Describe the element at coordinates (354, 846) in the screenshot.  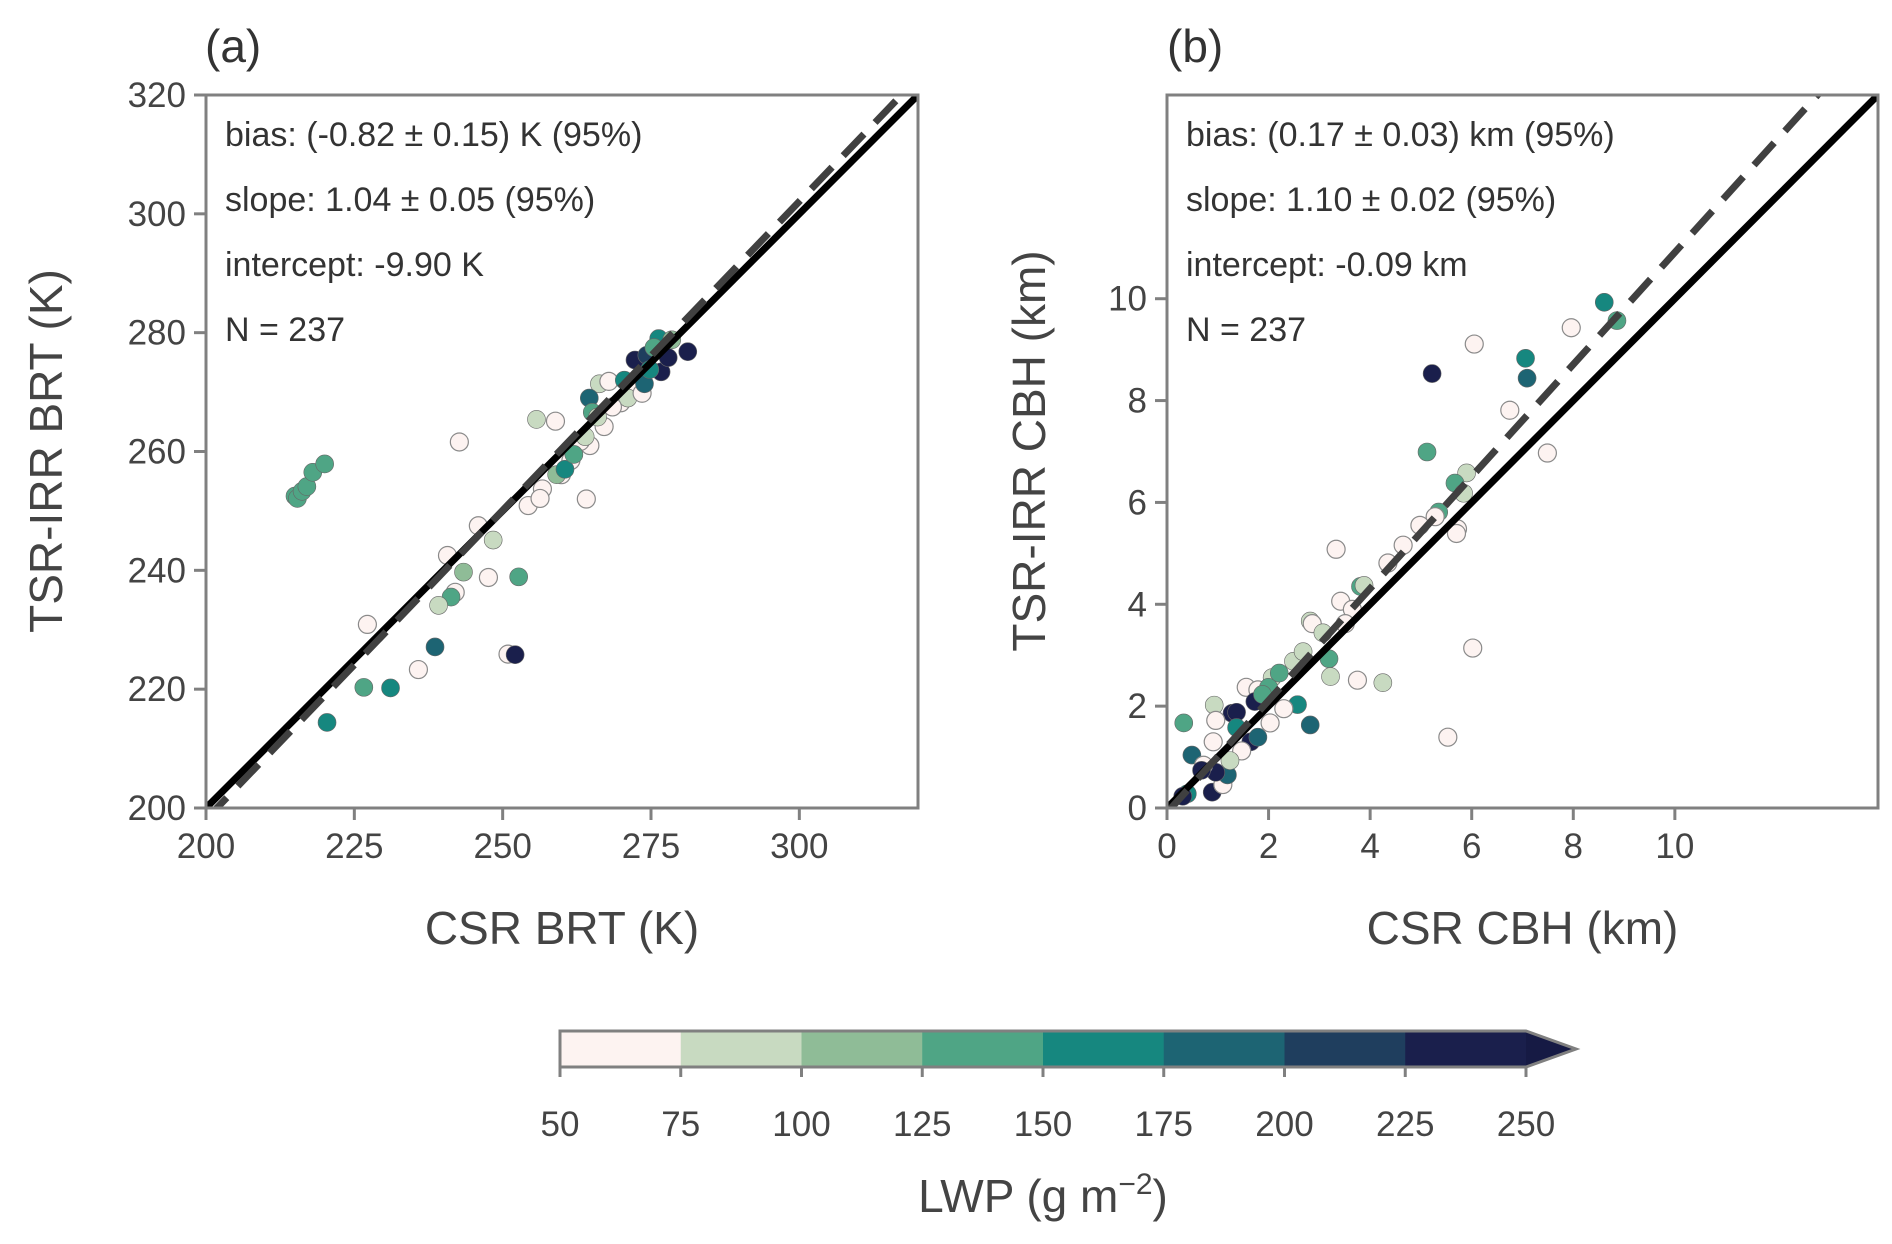
I see `x-tick-label: 225` at that location.